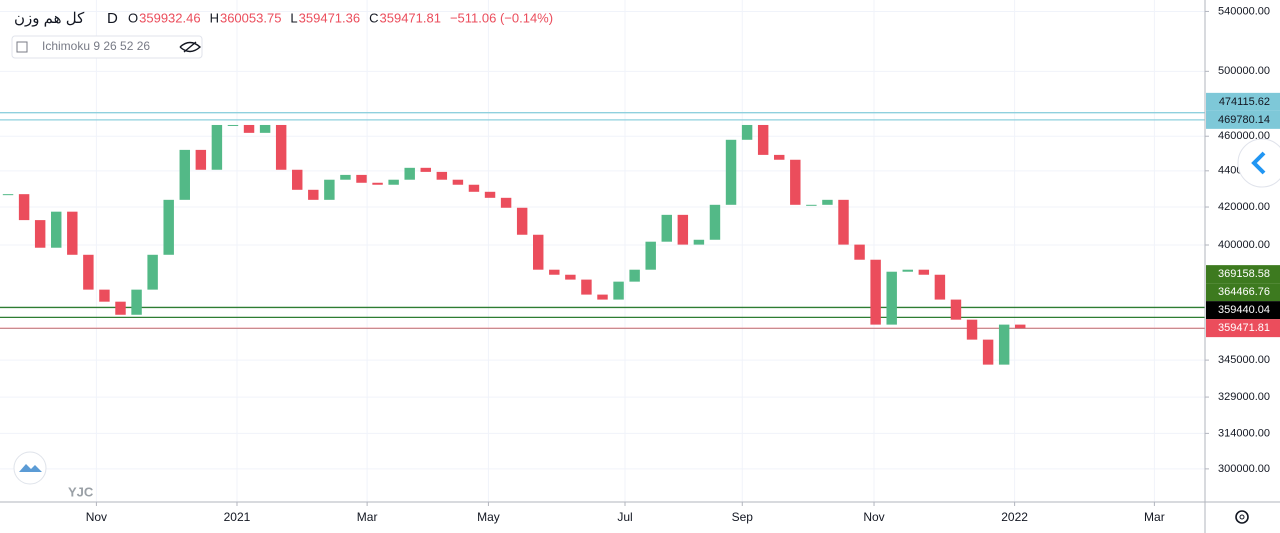 This screenshot has width=1280, height=533. What do you see at coordinates (1244, 397) in the screenshot?
I see `y-tick-label: 329000.00` at bounding box center [1244, 397].